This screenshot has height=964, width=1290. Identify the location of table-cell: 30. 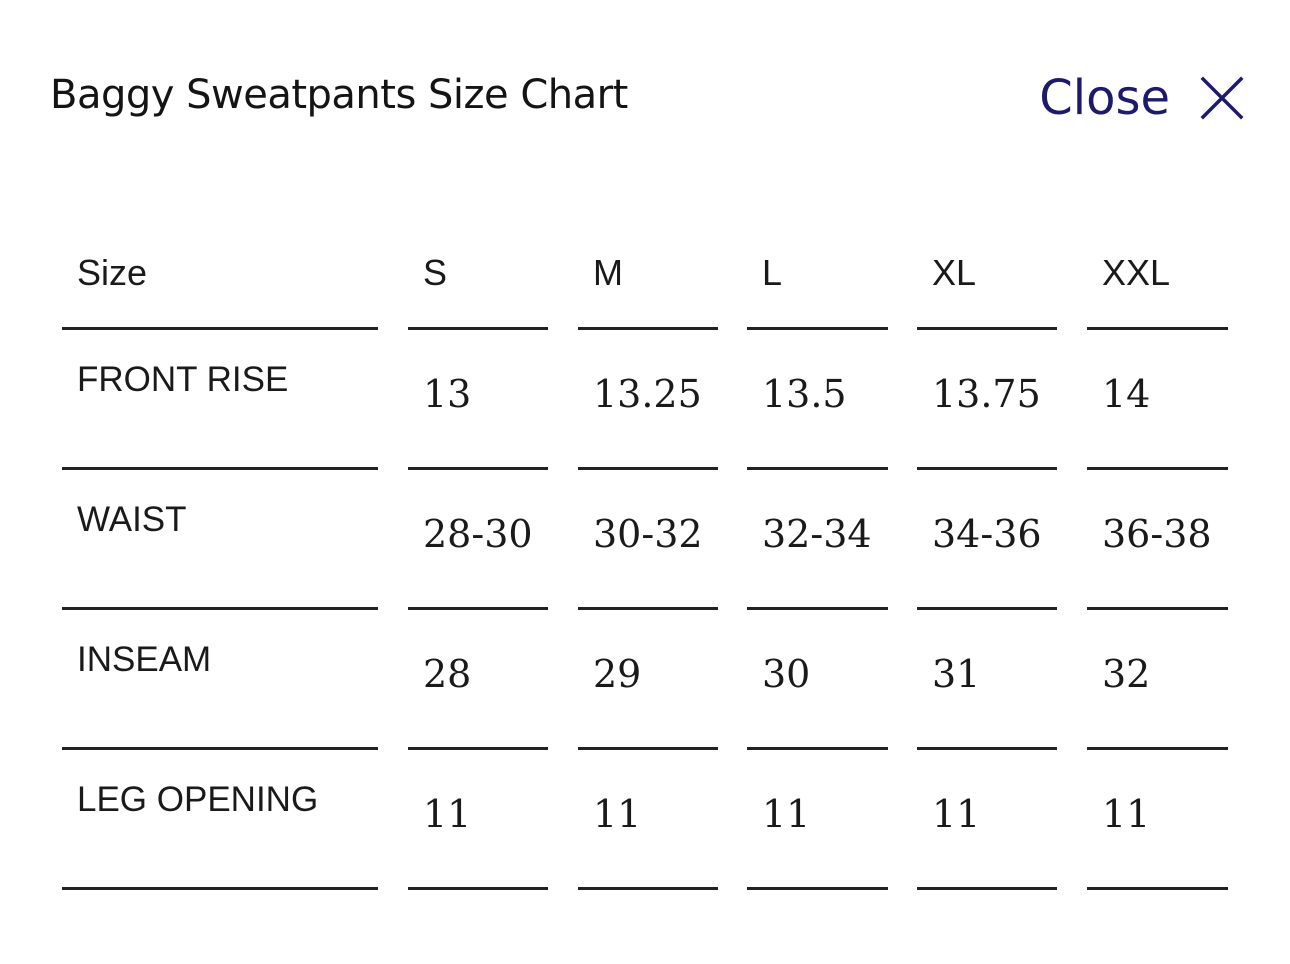
(817, 680).